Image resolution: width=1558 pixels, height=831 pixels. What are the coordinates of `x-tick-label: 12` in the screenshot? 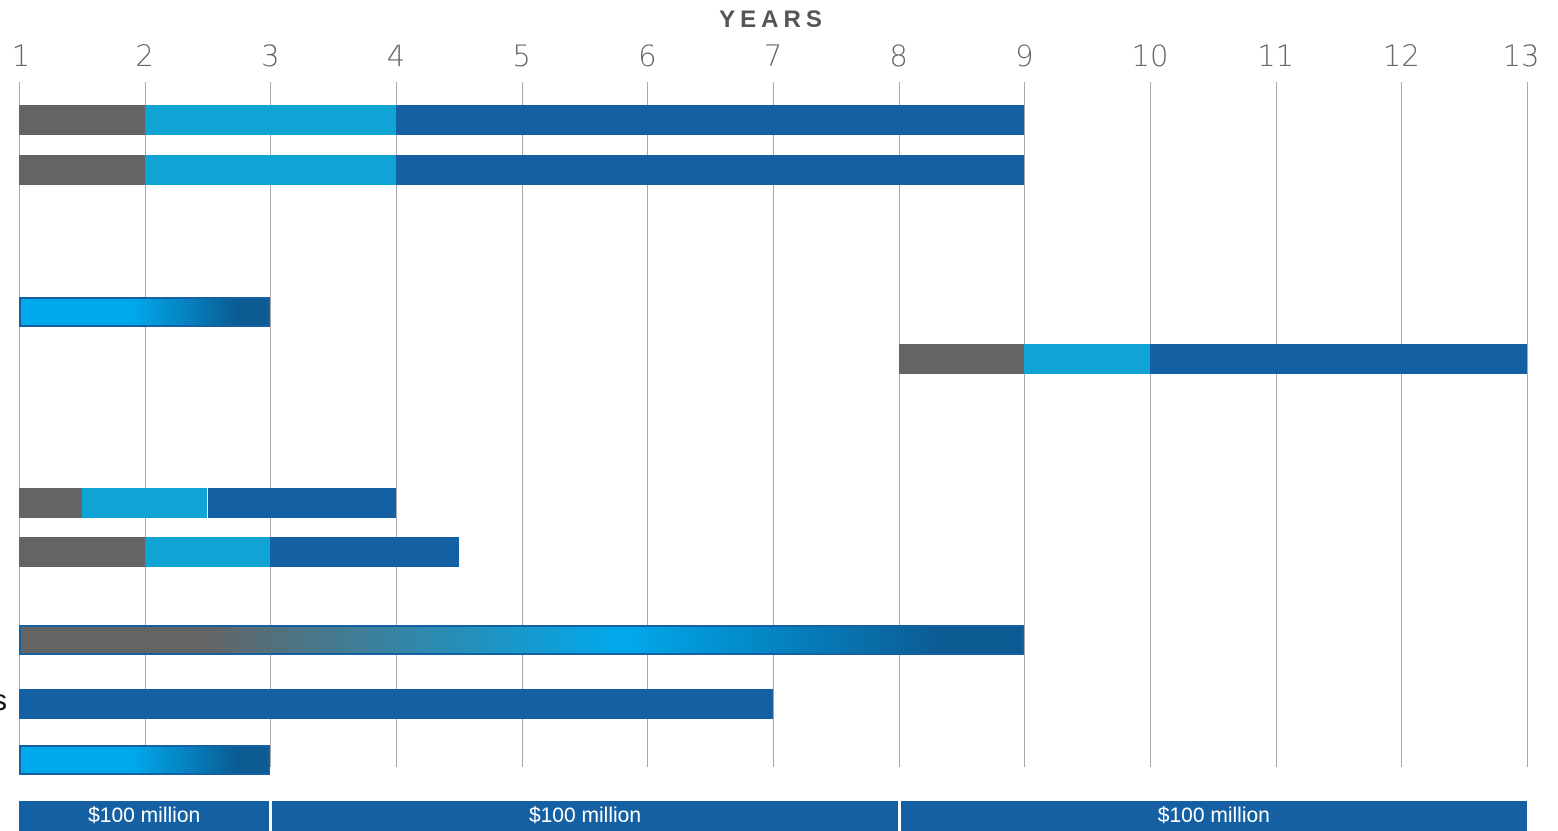 It's located at (1401, 56).